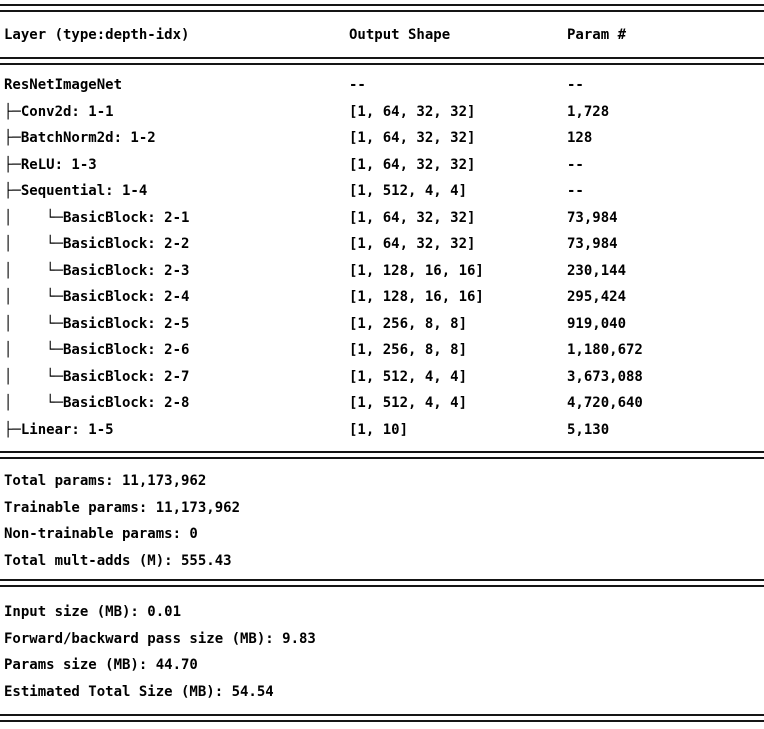  What do you see at coordinates (63, 85) in the screenshot?
I see `layer-cell: ResNetImageNet` at bounding box center [63, 85].